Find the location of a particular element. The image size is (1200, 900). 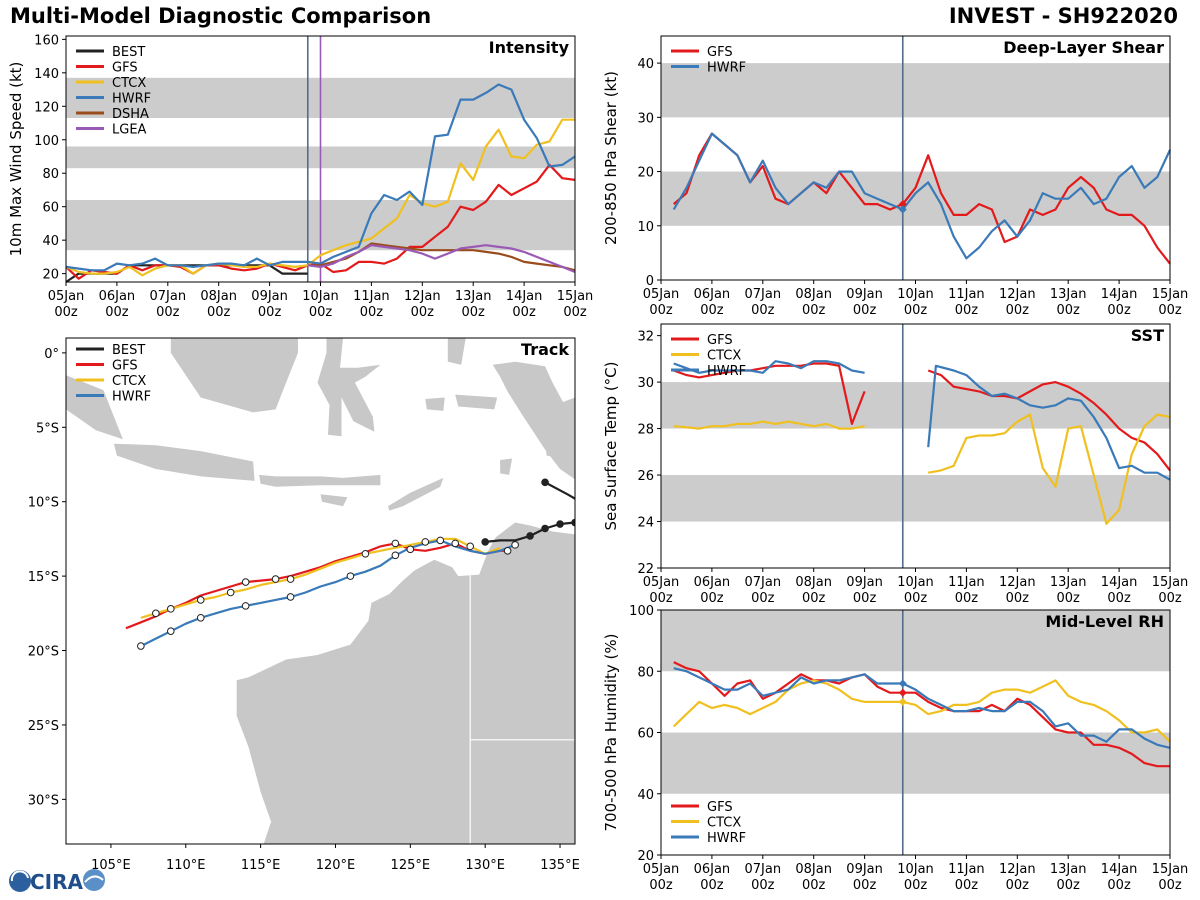

y-tick-label: 100 is located at coordinates (46, 141).